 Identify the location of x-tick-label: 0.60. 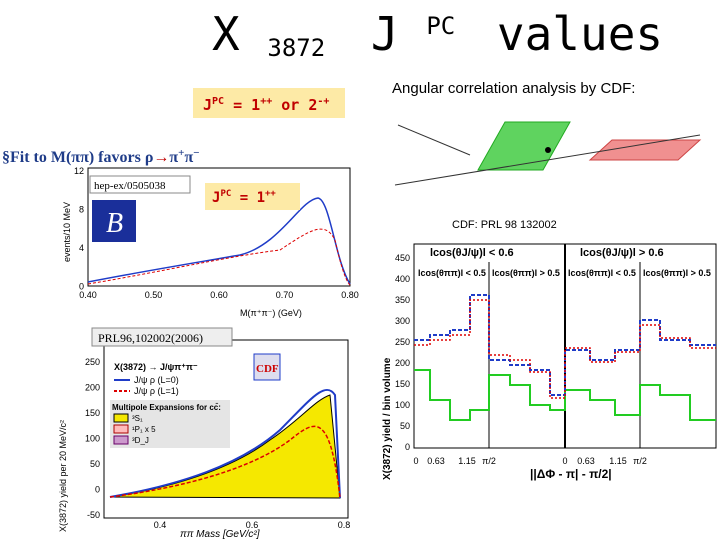
(219, 295).